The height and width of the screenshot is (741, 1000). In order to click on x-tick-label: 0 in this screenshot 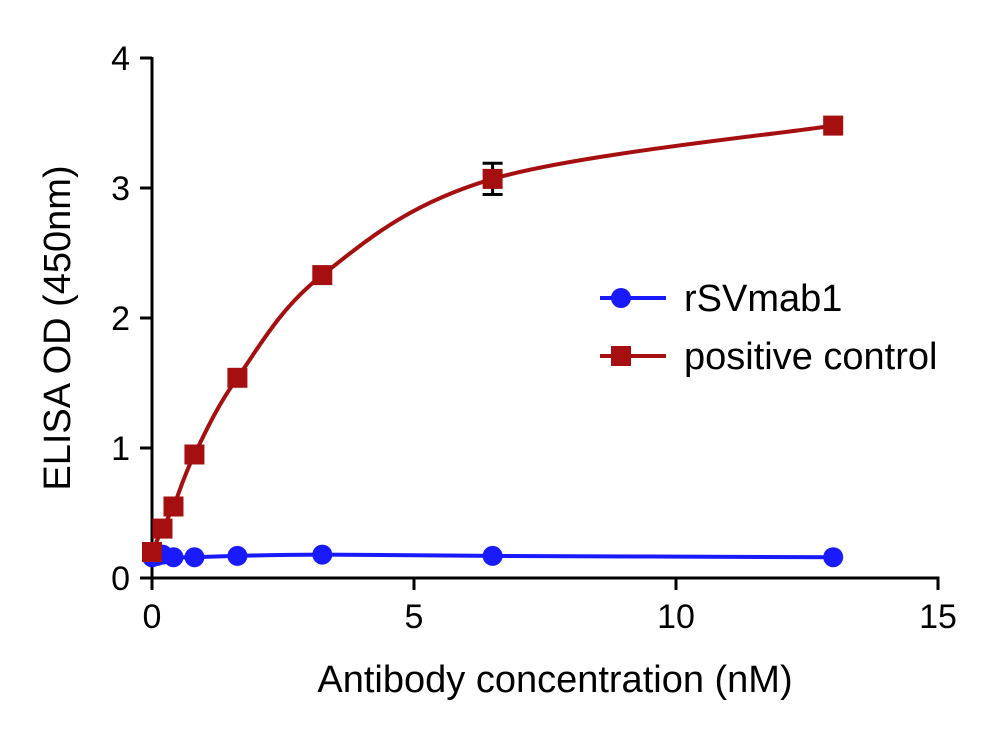, I will do `click(152, 617)`.